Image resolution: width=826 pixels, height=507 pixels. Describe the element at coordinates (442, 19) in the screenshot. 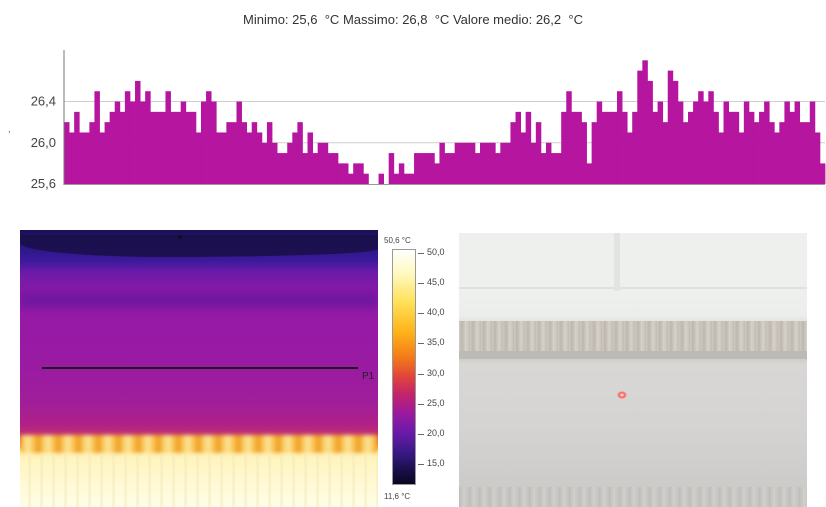

I see `max-unit: °C` at that location.